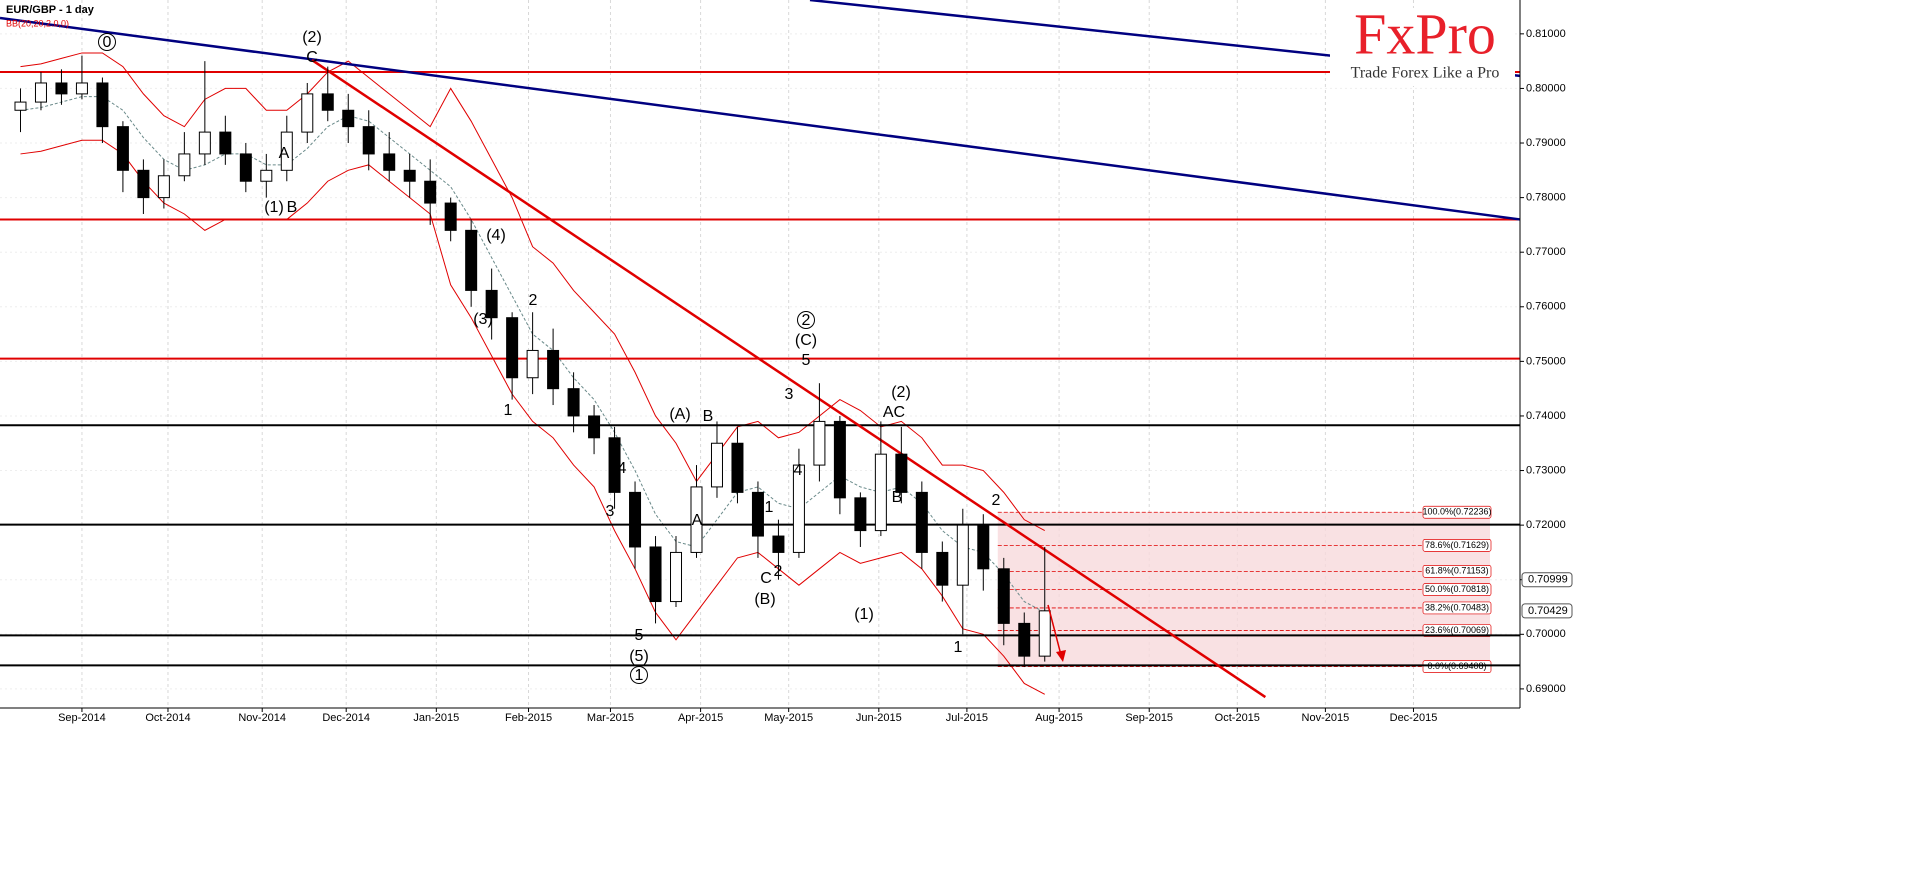 The image size is (1918, 881). Describe the element at coordinates (1546, 198) in the screenshot. I see `y-tick-label: 0.78000` at that location.